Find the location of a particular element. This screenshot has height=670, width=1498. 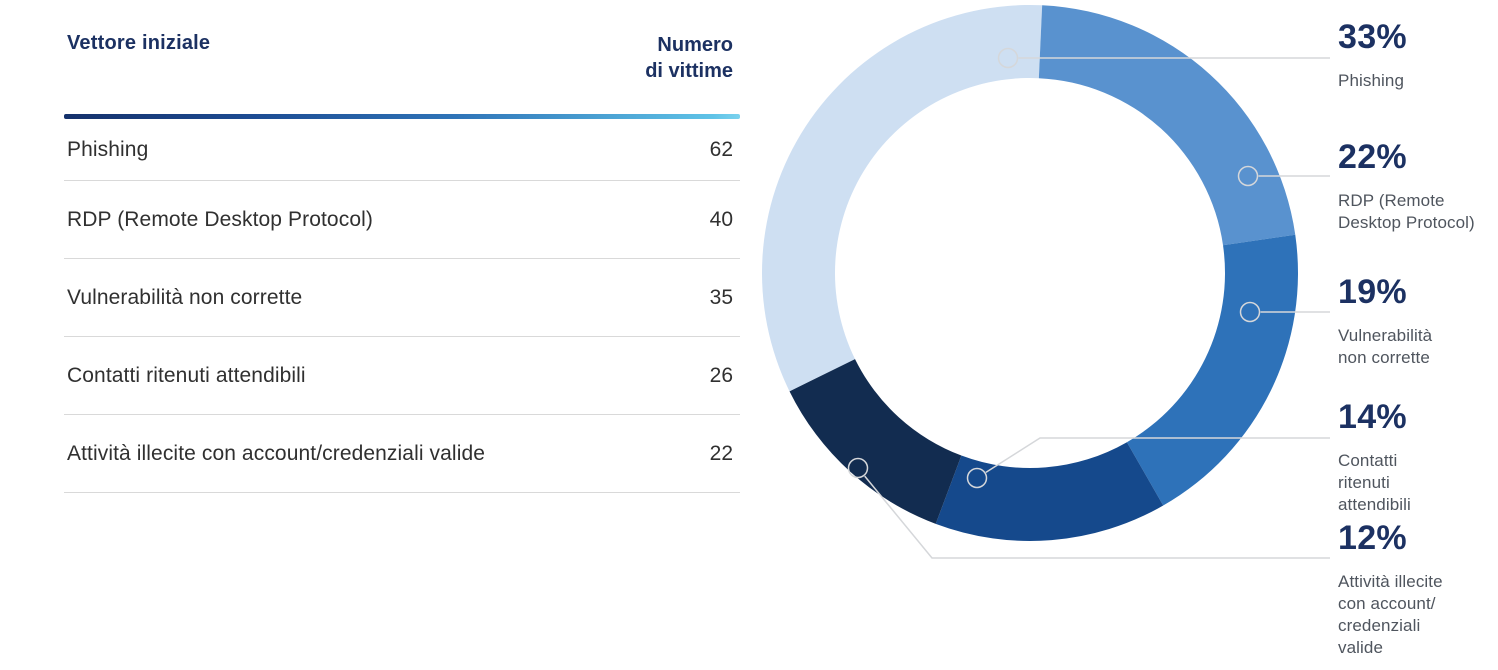

table-row: RDP (Remote Desktop Protocol) 40 is located at coordinates (402, 220).